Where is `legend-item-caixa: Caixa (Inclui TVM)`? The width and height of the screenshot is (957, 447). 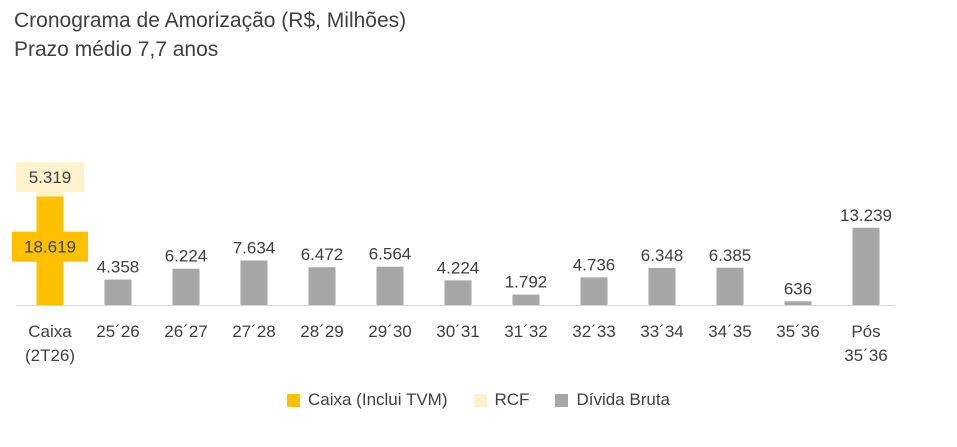
legend-item-caixa: Caixa (Inclui TVM) is located at coordinates (367, 400).